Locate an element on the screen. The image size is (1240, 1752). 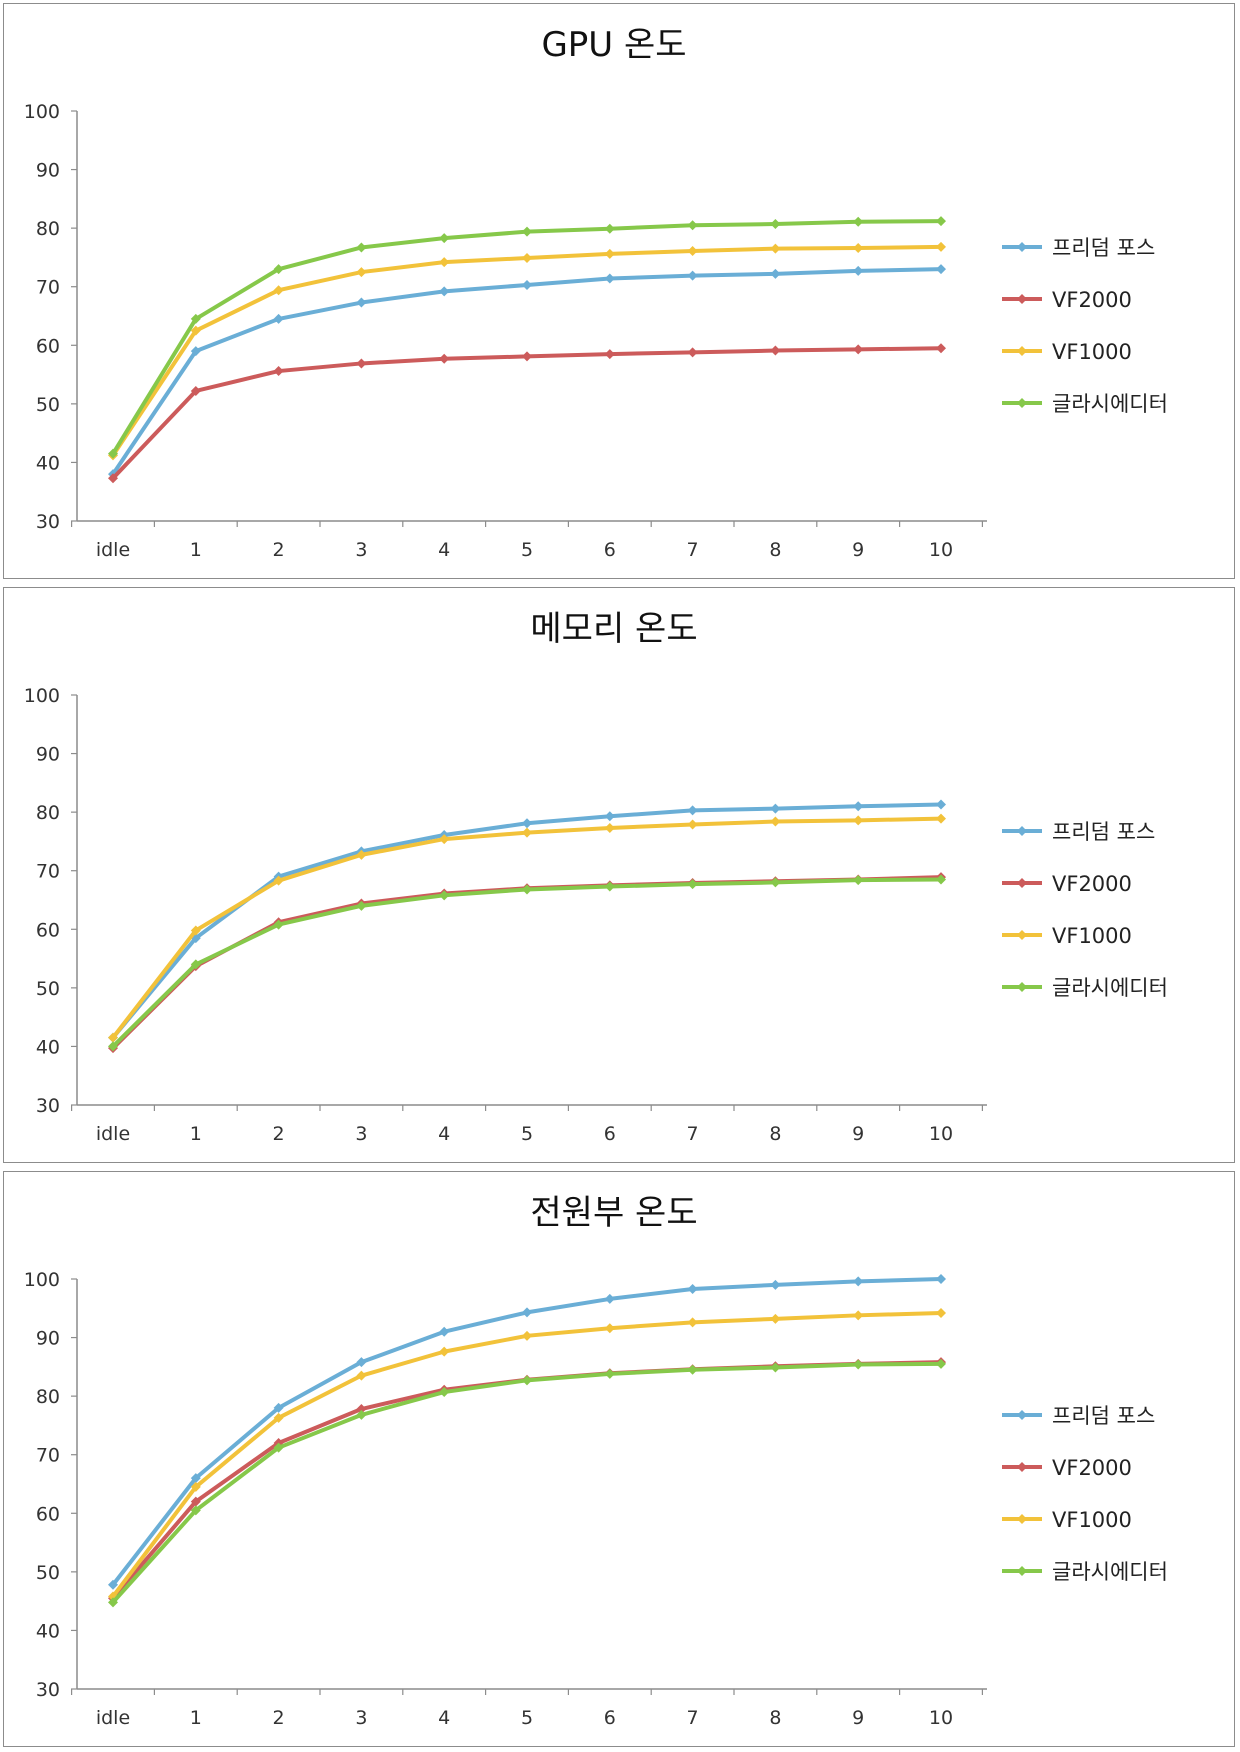
y-tick-label: 70 is located at coordinates (48, 872).